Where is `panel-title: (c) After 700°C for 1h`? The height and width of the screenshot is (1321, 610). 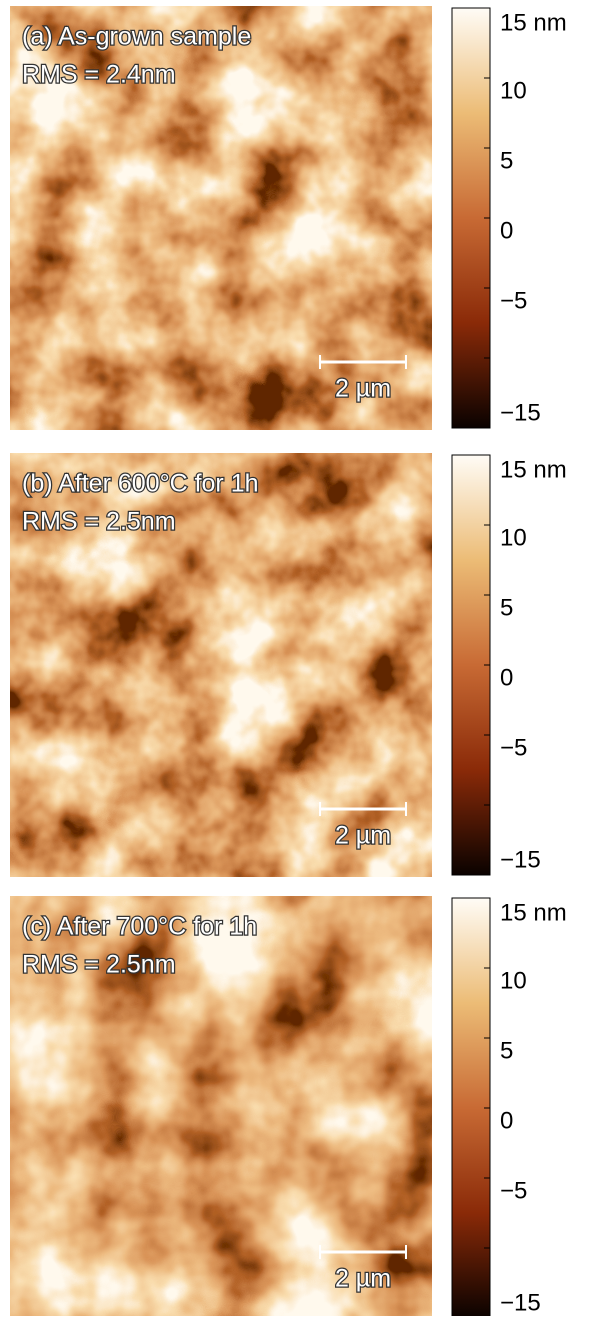 panel-title: (c) After 700°C for 1h is located at coordinates (139, 927).